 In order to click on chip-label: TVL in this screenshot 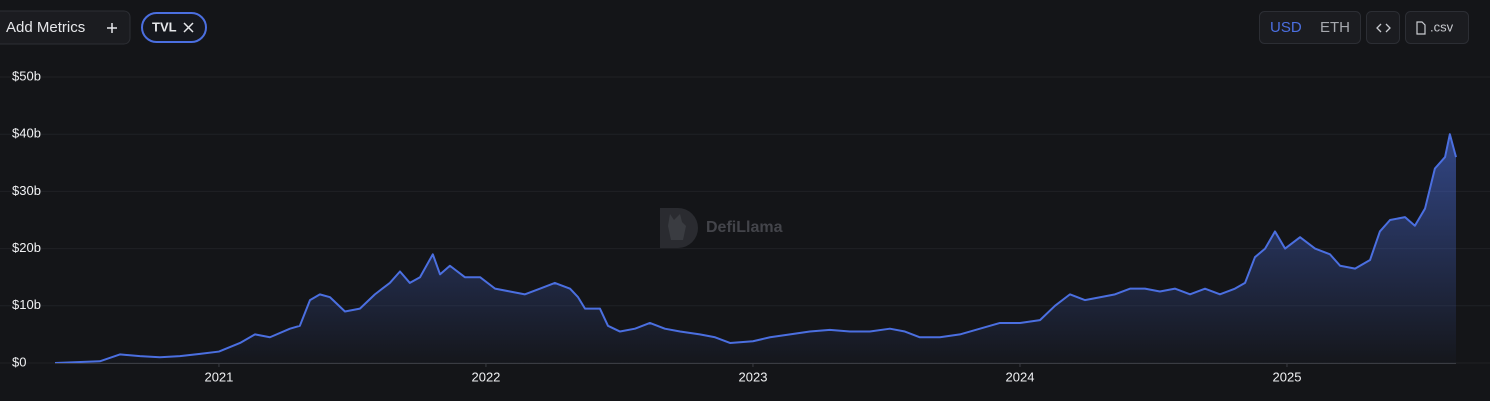, I will do `click(164, 26)`.